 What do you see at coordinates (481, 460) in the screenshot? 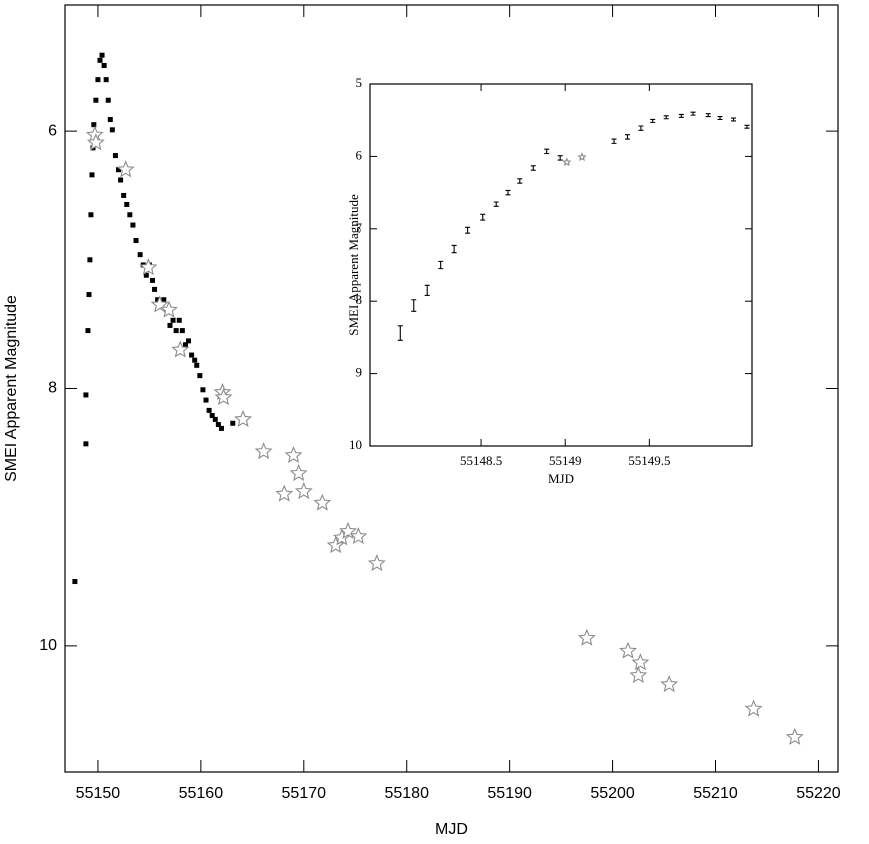
I see `x-tick-label: 55148.5` at bounding box center [481, 460].